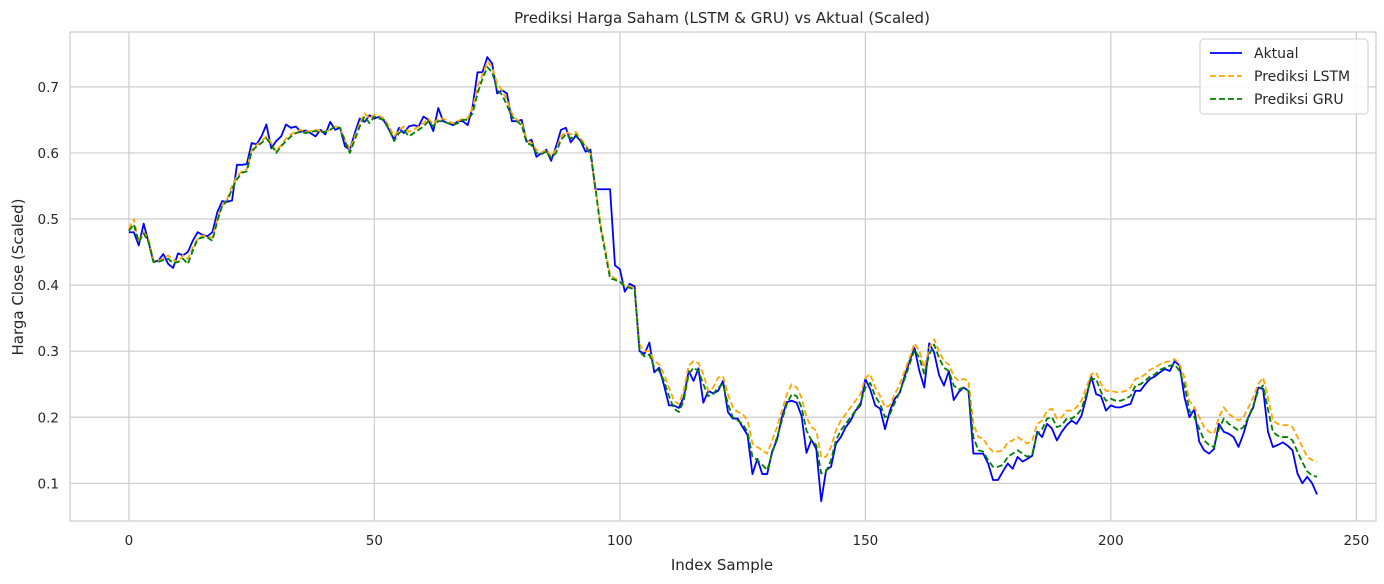 The height and width of the screenshot is (584, 1384). What do you see at coordinates (48, 418) in the screenshot?
I see `y-tick-label: 0.2` at bounding box center [48, 418].